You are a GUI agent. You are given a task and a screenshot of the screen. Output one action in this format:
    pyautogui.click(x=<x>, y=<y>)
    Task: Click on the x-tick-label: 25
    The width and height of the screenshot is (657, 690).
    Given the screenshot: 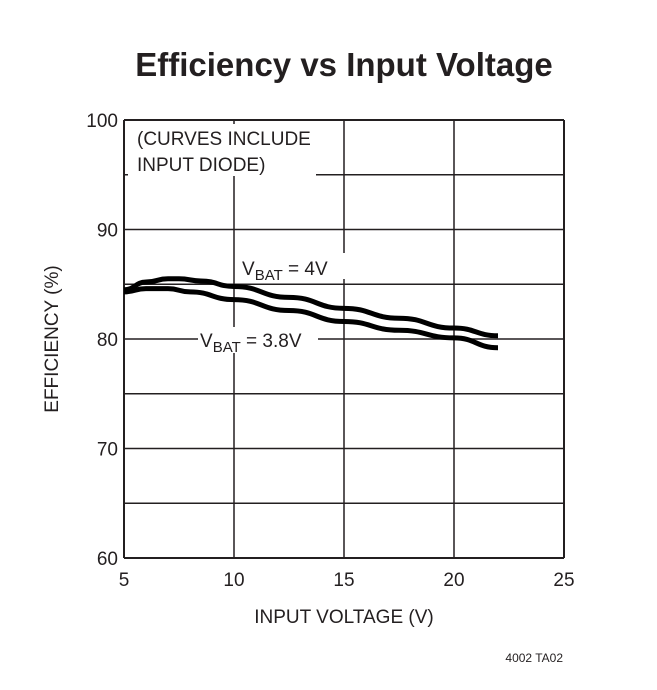 What is the action you would take?
    pyautogui.click(x=563, y=580)
    